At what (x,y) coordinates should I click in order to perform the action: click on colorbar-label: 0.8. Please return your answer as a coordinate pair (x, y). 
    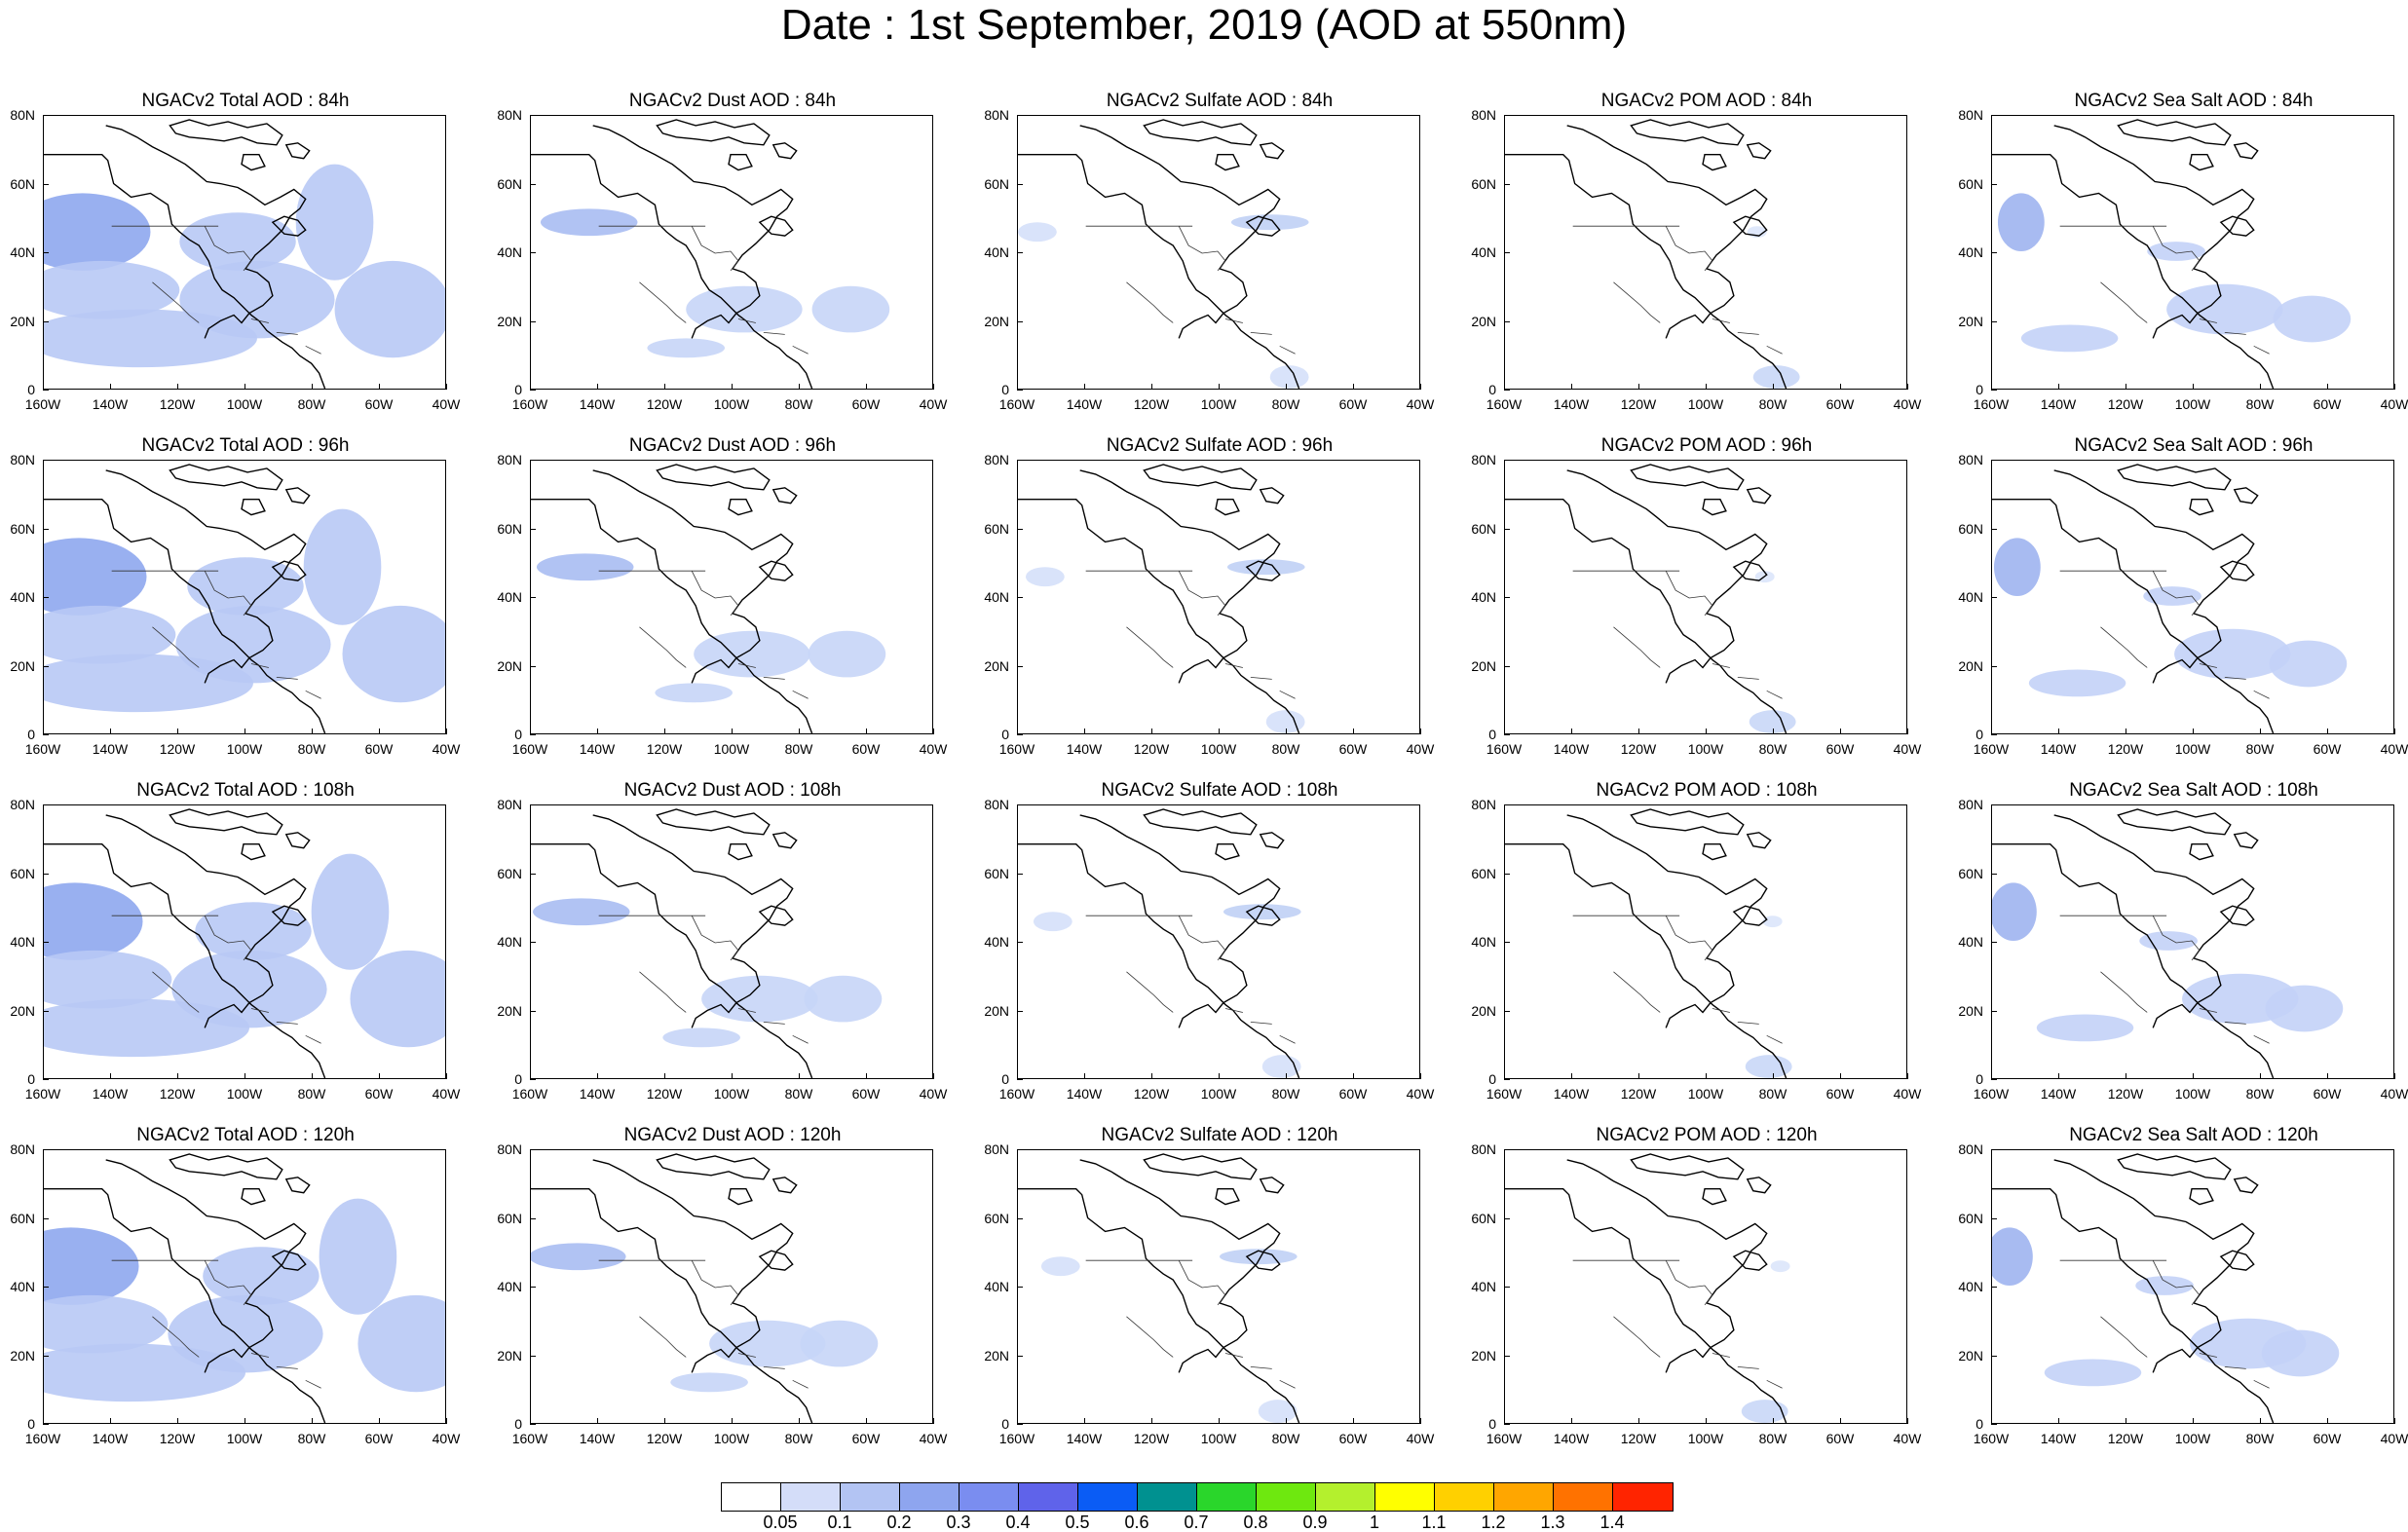
    Looking at the image, I should click on (1255, 1522).